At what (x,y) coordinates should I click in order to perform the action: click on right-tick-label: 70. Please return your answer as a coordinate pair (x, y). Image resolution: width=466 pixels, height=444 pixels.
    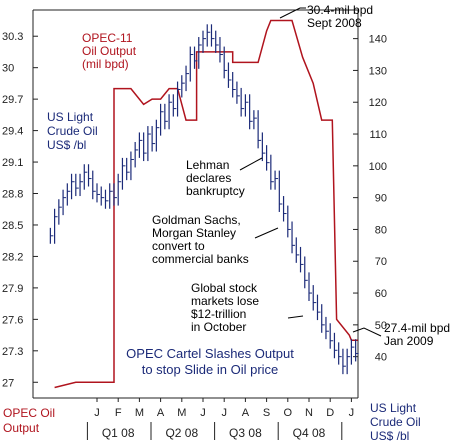
    Looking at the image, I should click on (381, 262).